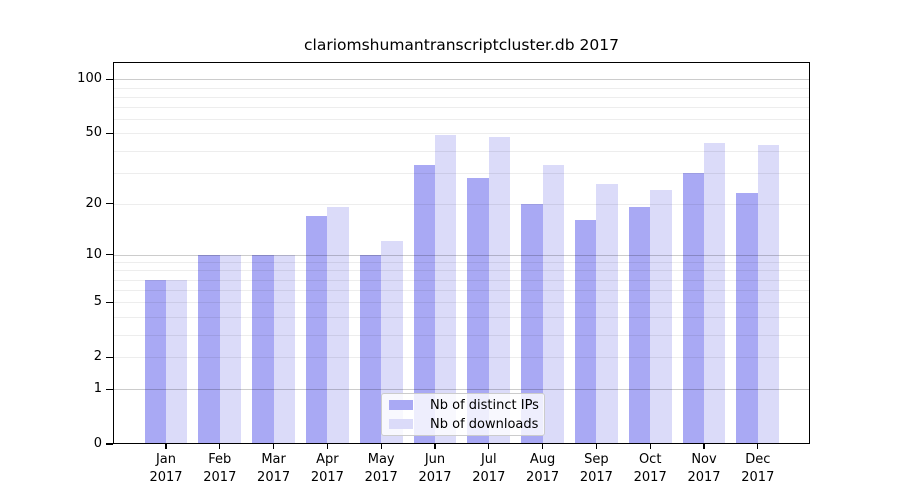 The image size is (900, 500). Describe the element at coordinates (478, 311) in the screenshot. I see `bar-jul-ips` at that location.